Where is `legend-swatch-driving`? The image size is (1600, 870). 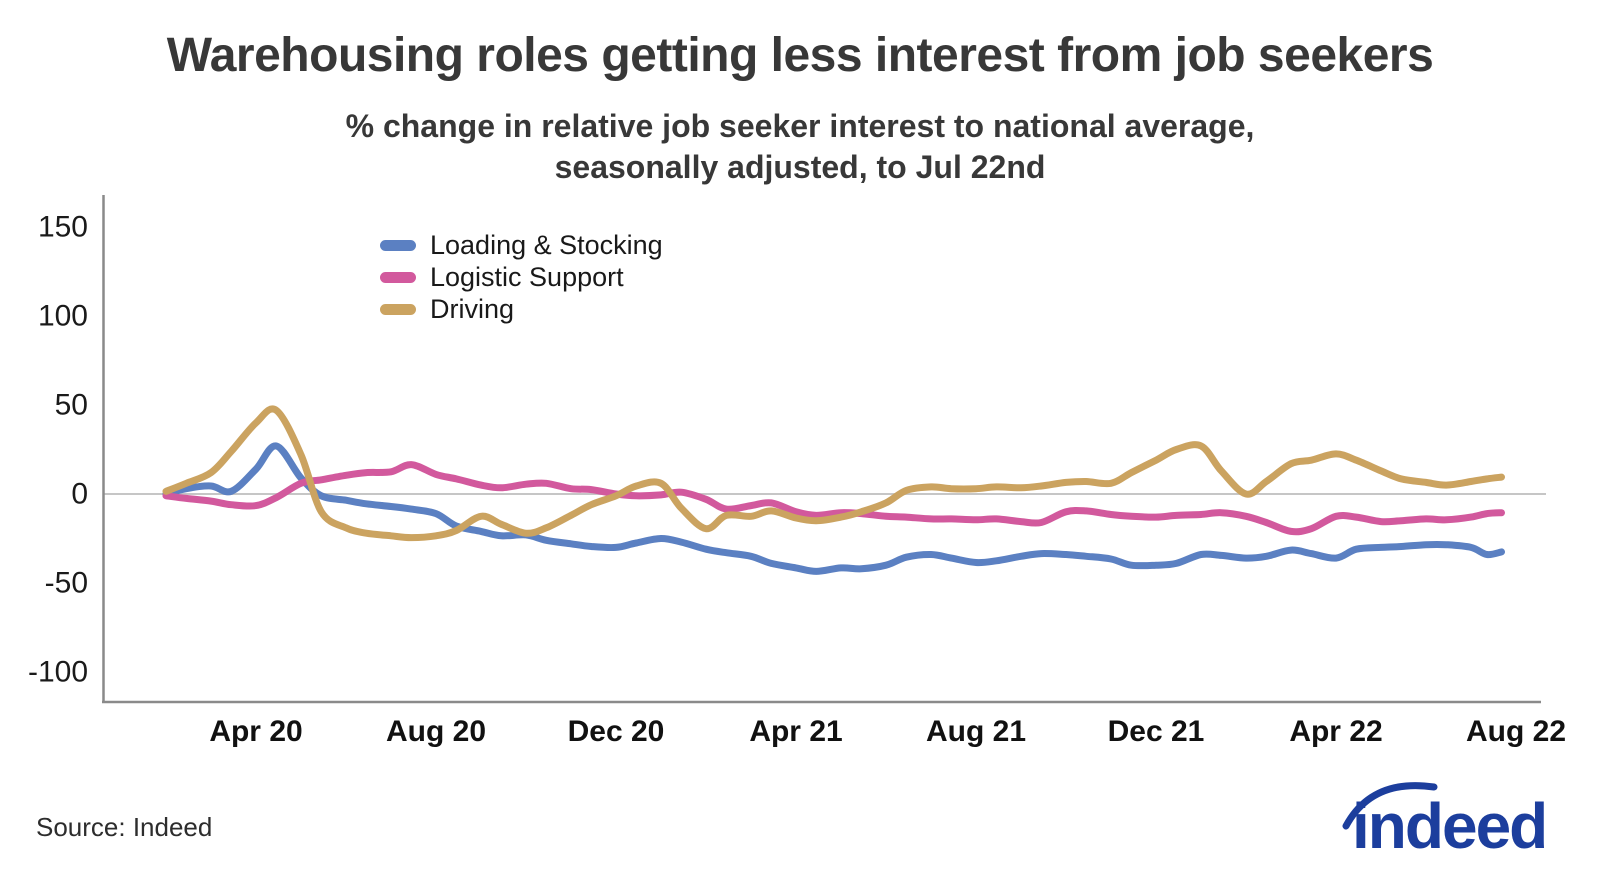 legend-swatch-driving is located at coordinates (398, 309).